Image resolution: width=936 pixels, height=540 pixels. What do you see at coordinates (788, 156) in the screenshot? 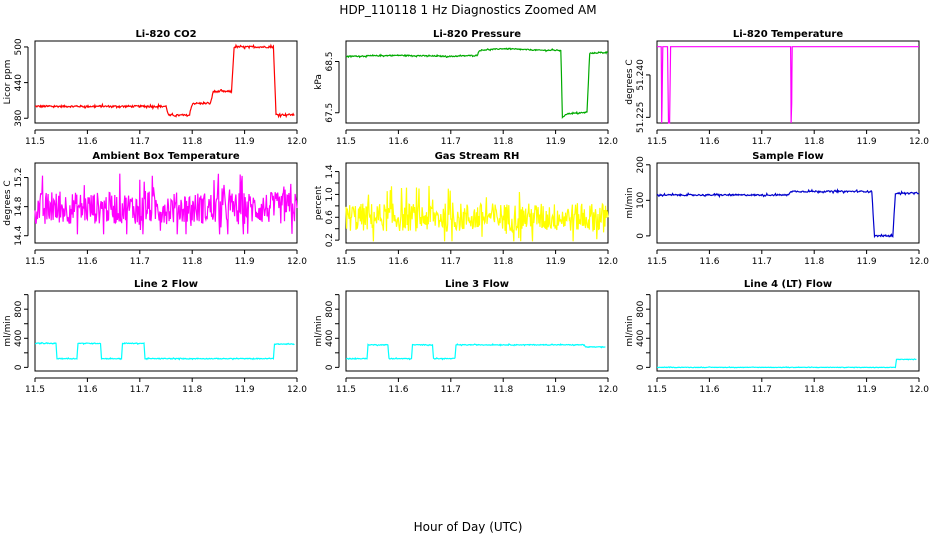
I see `panel-title: Sample Flow` at bounding box center [788, 156].